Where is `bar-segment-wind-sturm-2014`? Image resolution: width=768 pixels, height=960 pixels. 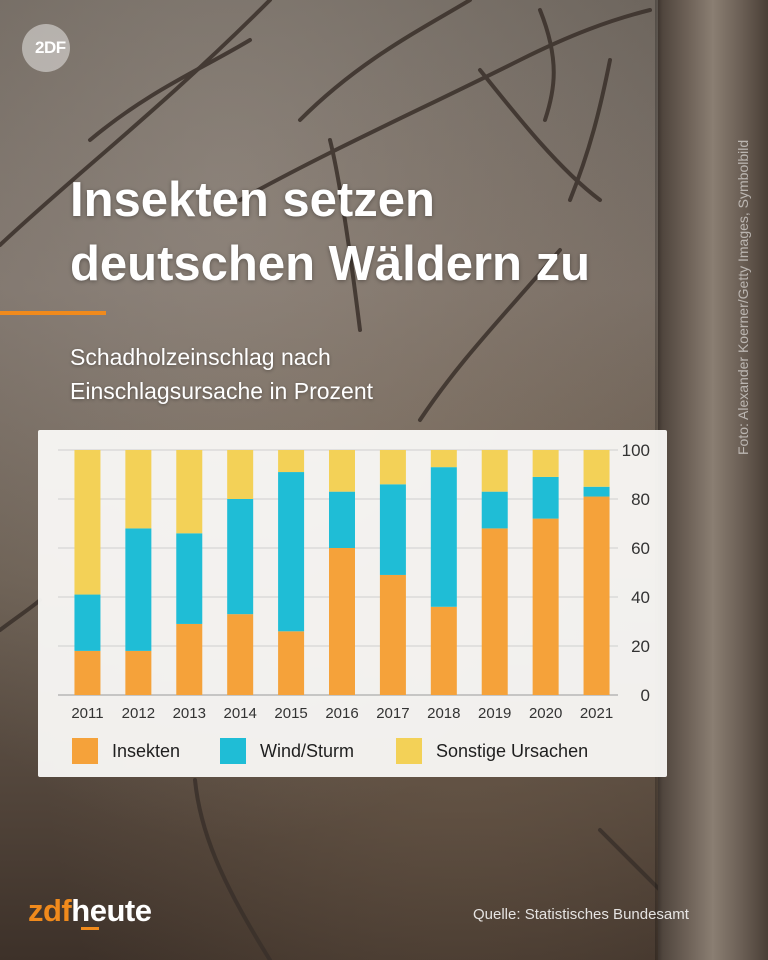 bar-segment-wind-sturm-2014 is located at coordinates (240, 557).